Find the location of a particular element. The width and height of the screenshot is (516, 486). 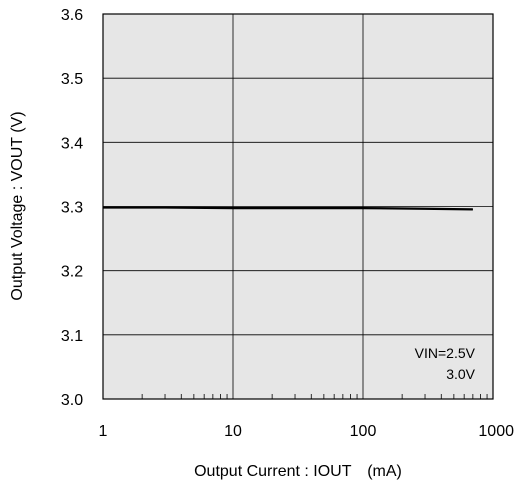

y-tick-label: 3.5 is located at coordinates (72, 79).